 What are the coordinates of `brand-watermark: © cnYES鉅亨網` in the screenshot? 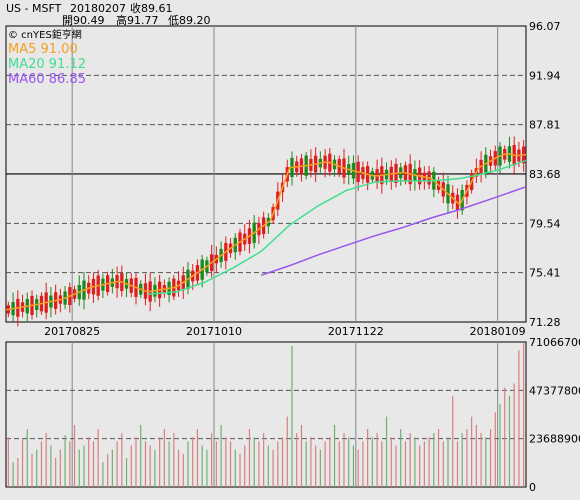 It's located at (45, 35).